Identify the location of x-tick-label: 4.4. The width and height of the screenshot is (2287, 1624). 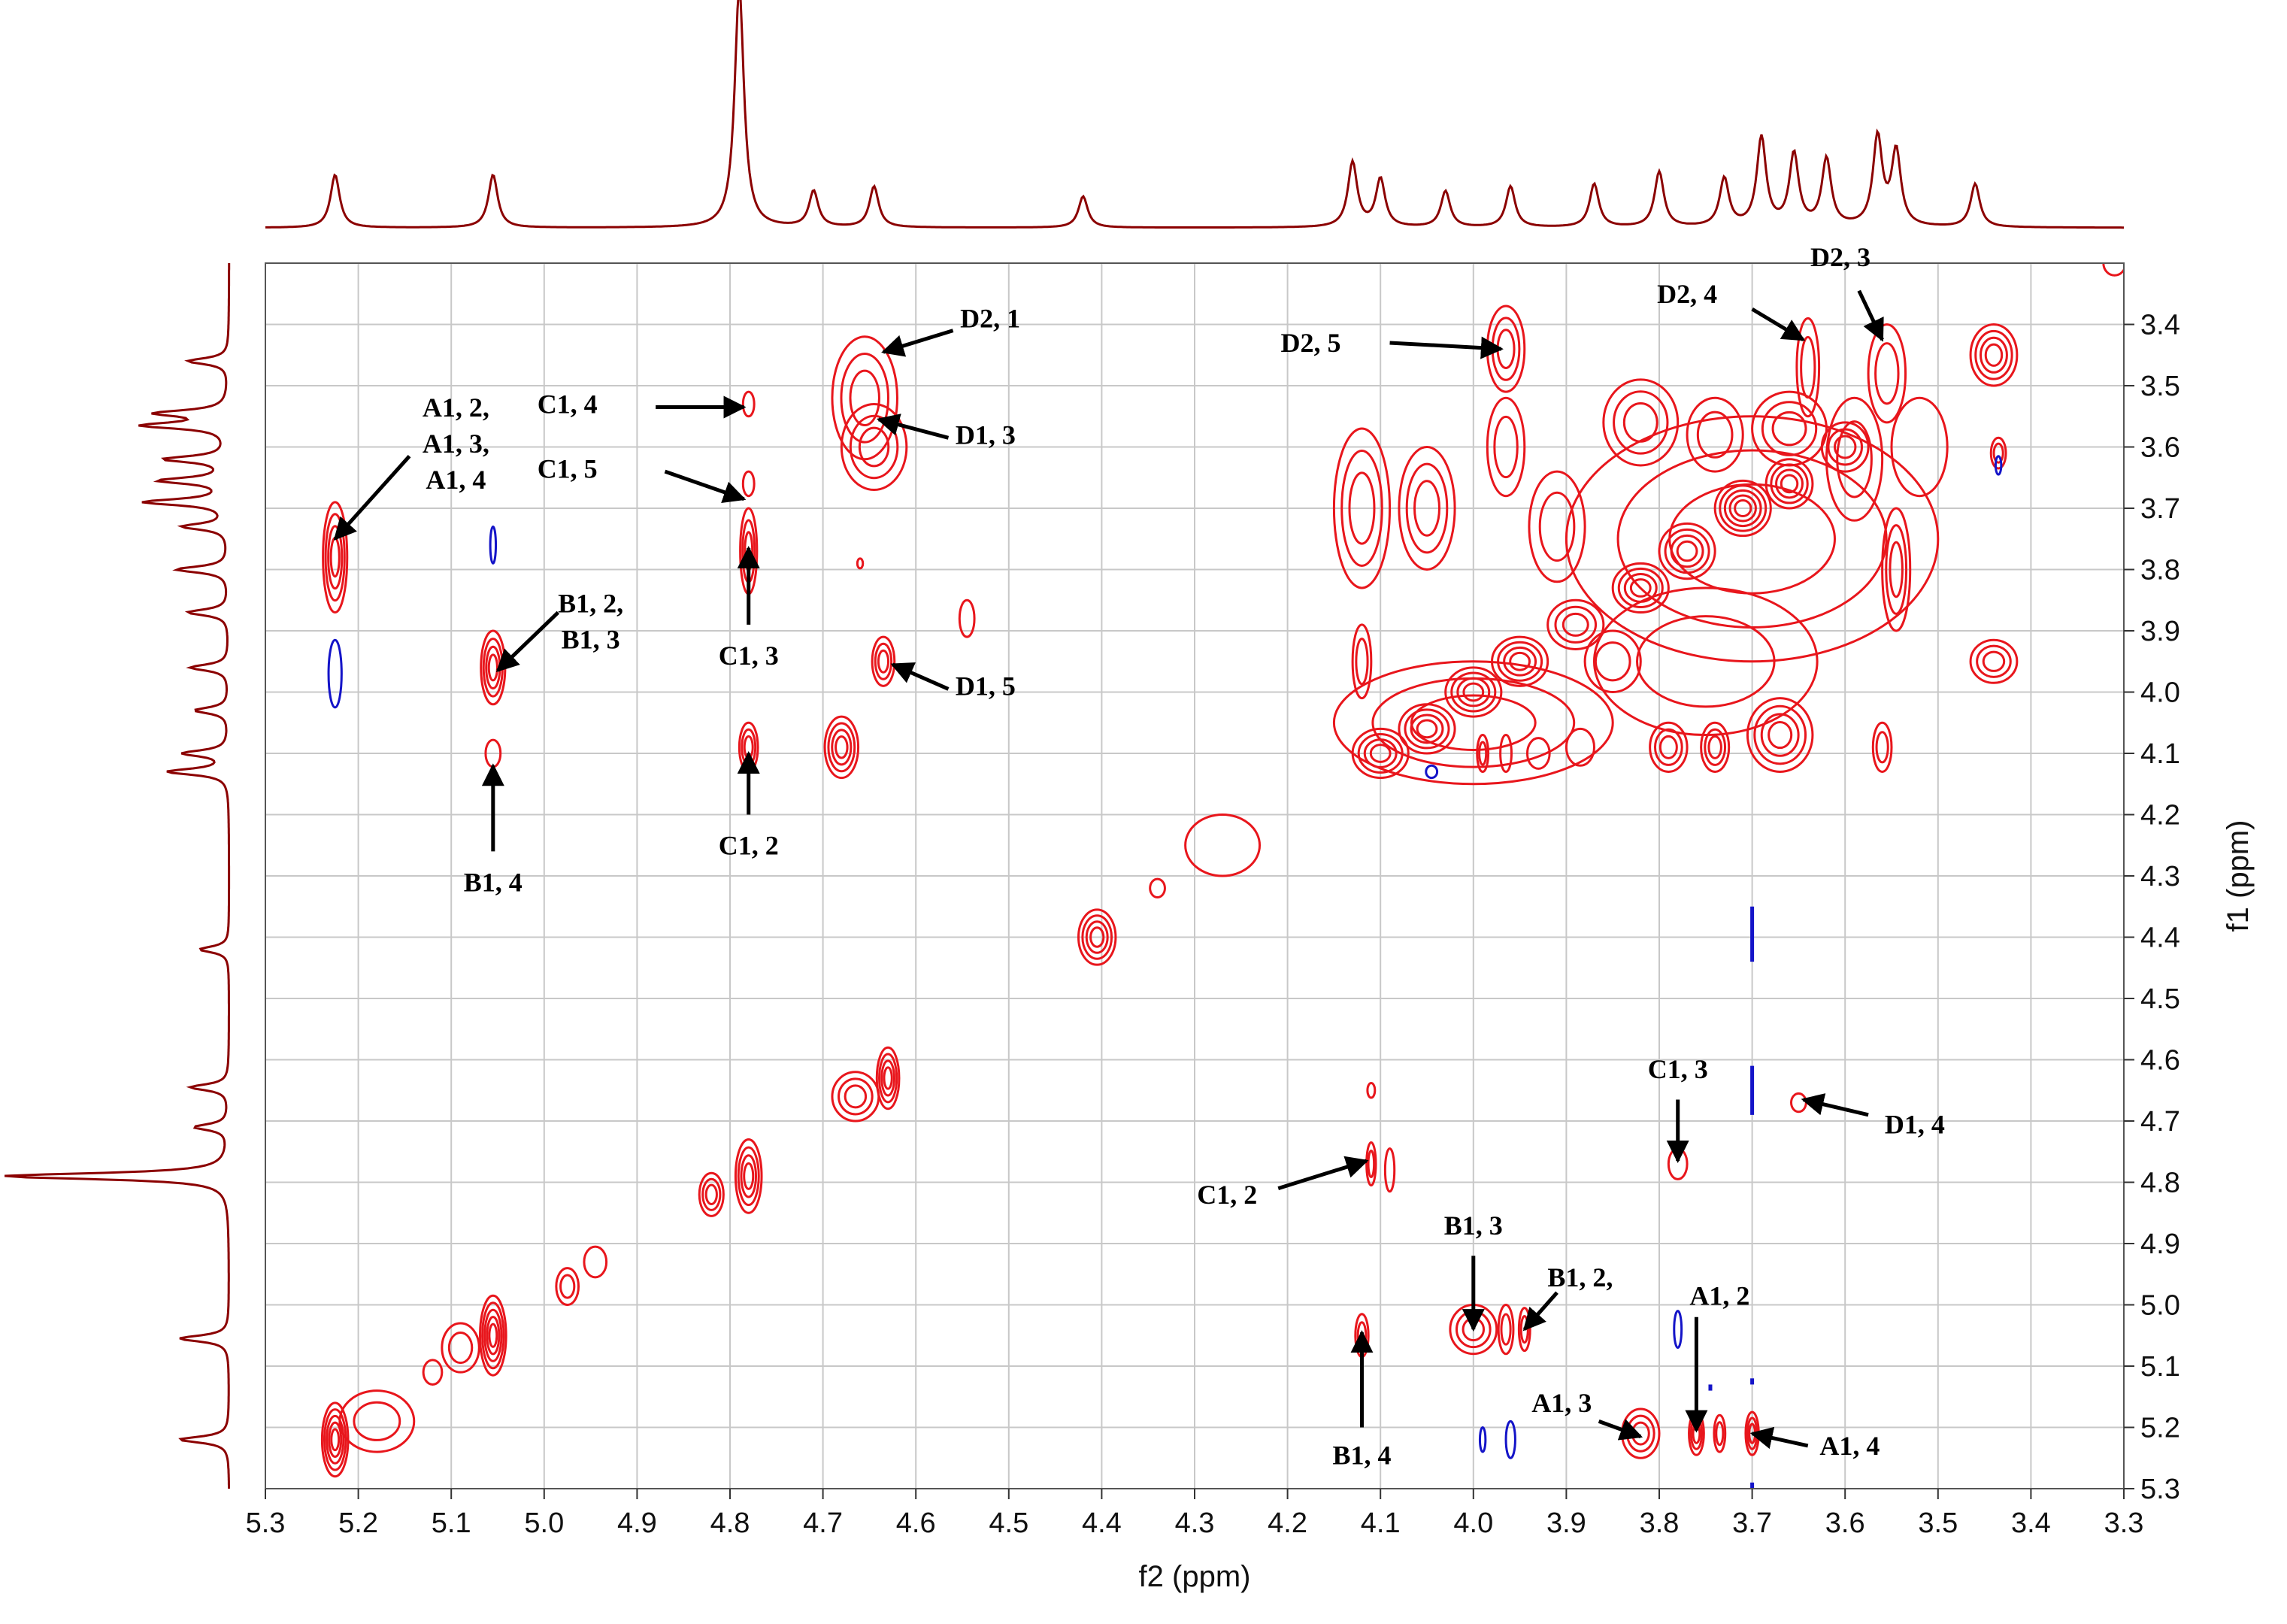
(1102, 1523).